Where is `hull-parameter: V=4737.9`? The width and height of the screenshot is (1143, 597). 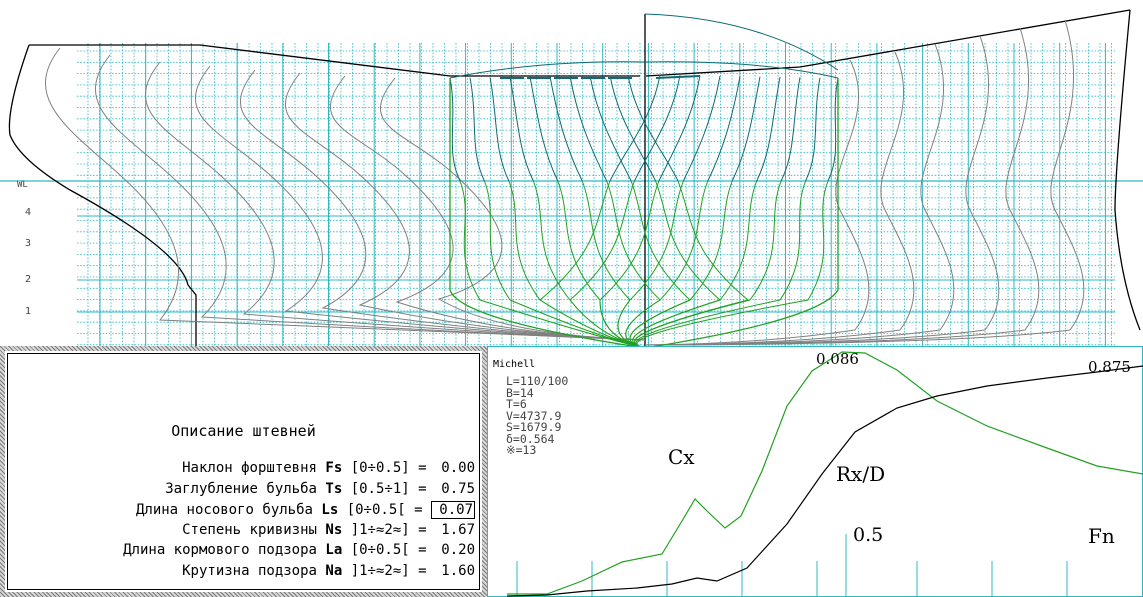 hull-parameter: V=4737.9 is located at coordinates (534, 415).